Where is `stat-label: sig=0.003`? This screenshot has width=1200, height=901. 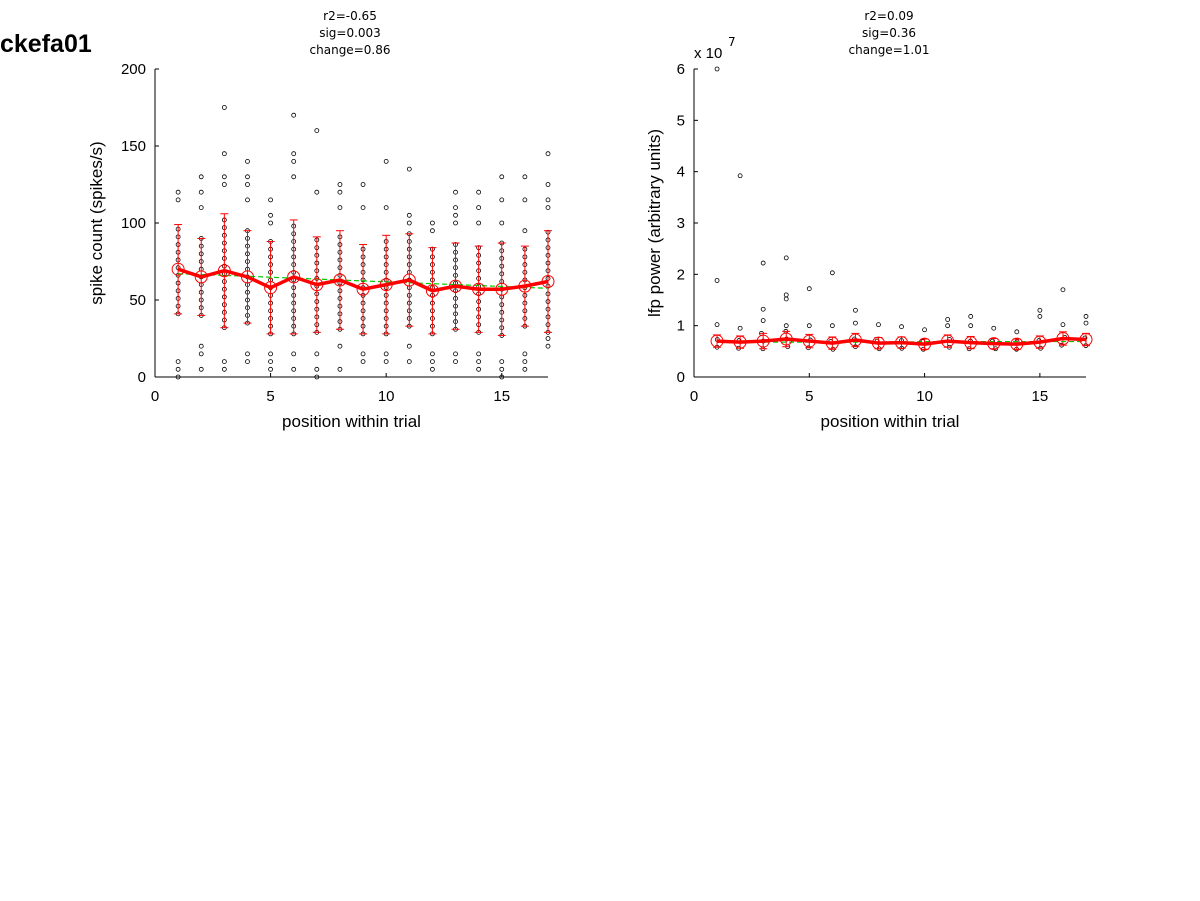
stat-label: sig=0.003 is located at coordinates (350, 33).